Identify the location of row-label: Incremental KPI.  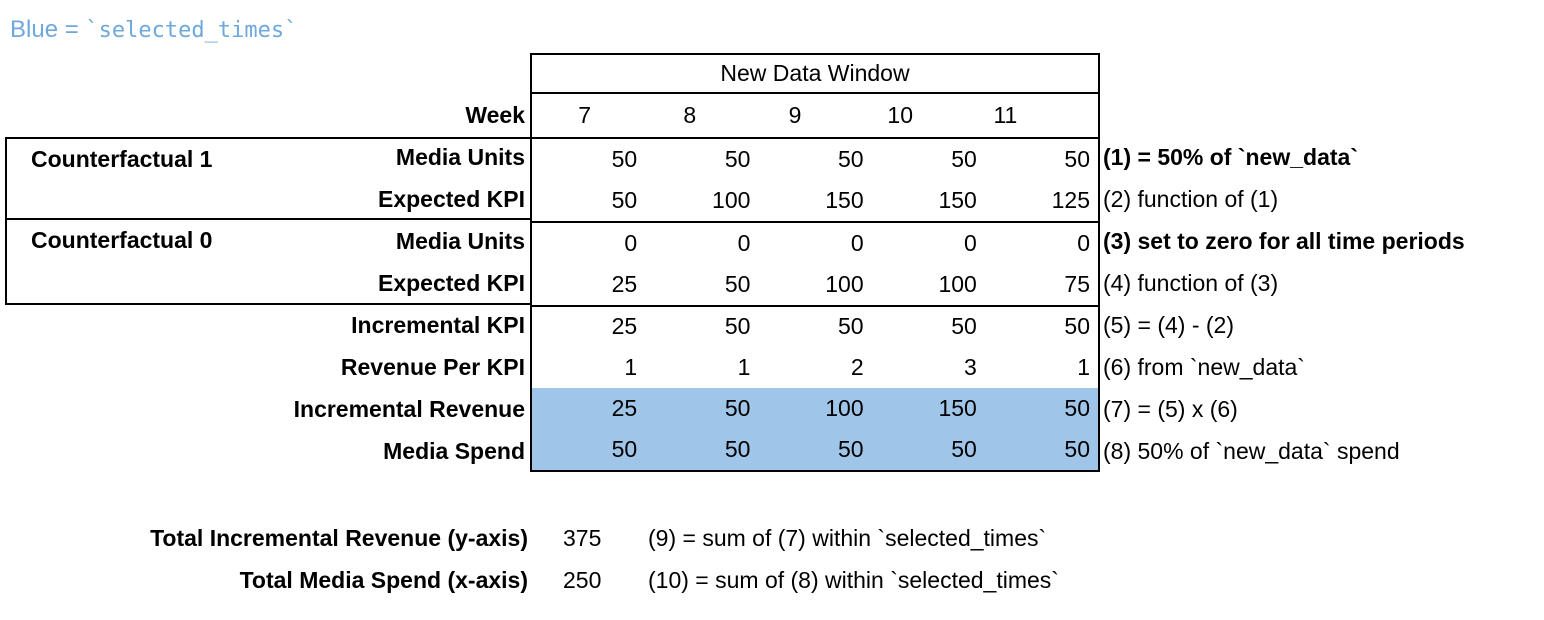
(438, 324).